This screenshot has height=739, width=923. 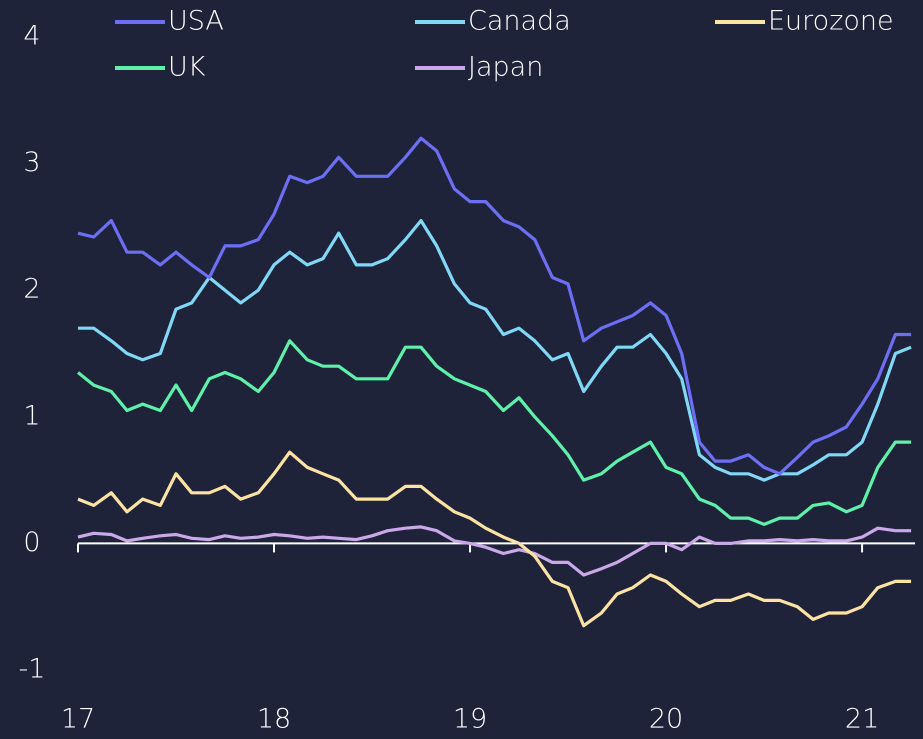 What do you see at coordinates (831, 21) in the screenshot?
I see `legend-label: Eurozone` at bounding box center [831, 21].